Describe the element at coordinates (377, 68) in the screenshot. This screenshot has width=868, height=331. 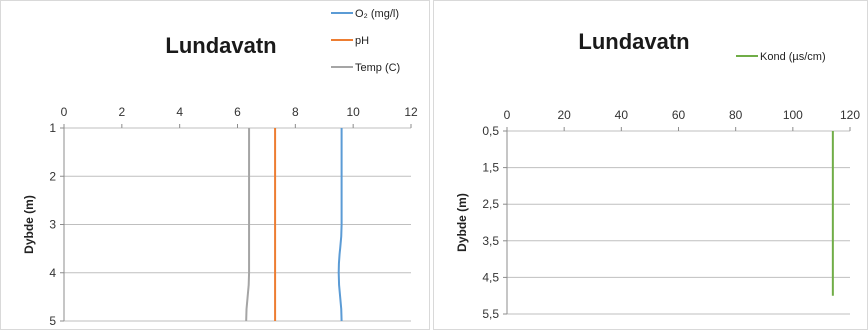
I see `legend-label: Temp (C)` at that location.